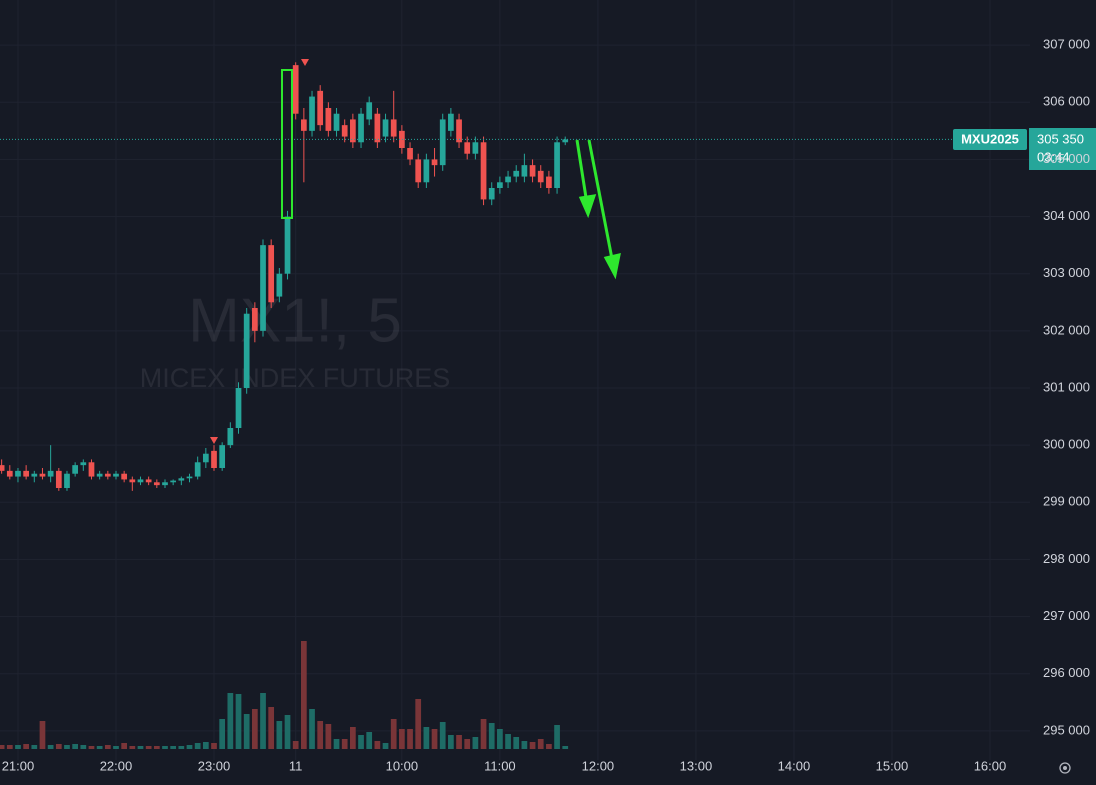 The width and height of the screenshot is (1096, 785). What do you see at coordinates (1066, 44) in the screenshot?
I see `y-tick-label: 307 000` at bounding box center [1066, 44].